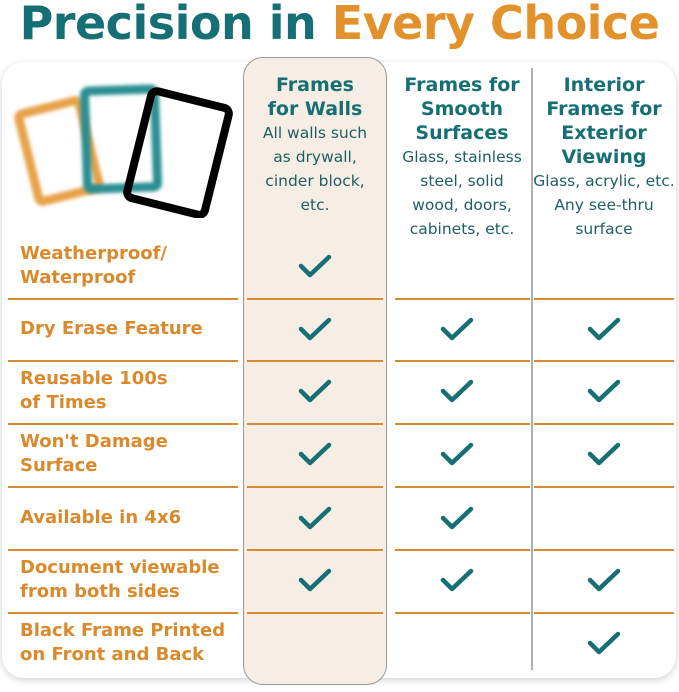 This screenshot has height=692, width=679. Describe the element at coordinates (120, 579) in the screenshot. I see `row-label: Document viewable from both sides` at that location.